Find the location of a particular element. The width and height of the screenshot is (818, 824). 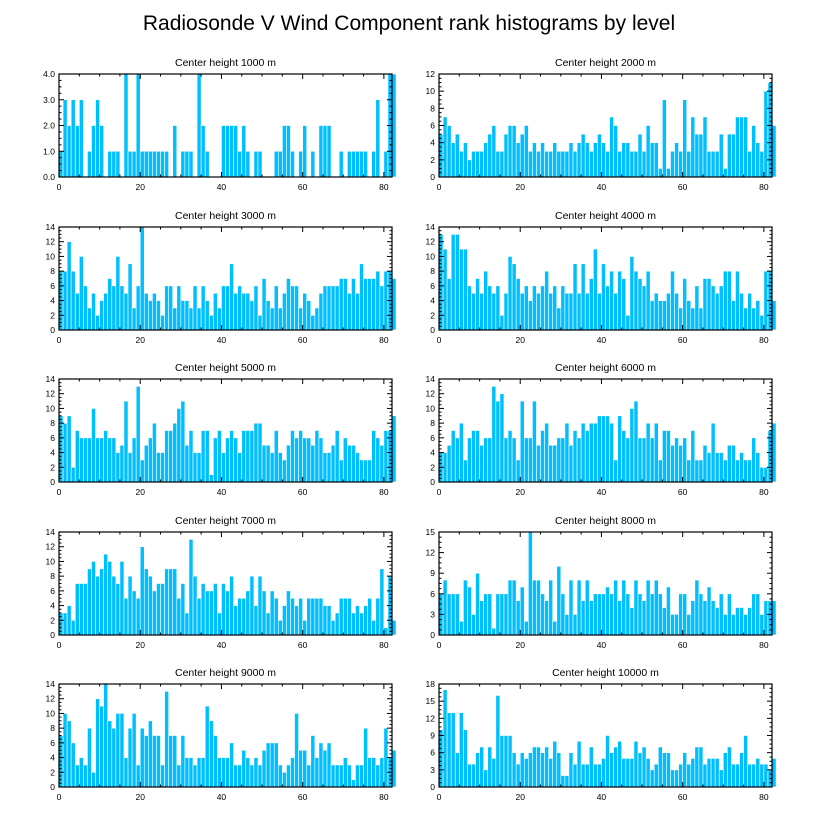

y-tick-label: 2.0 is located at coordinates (49, 126).